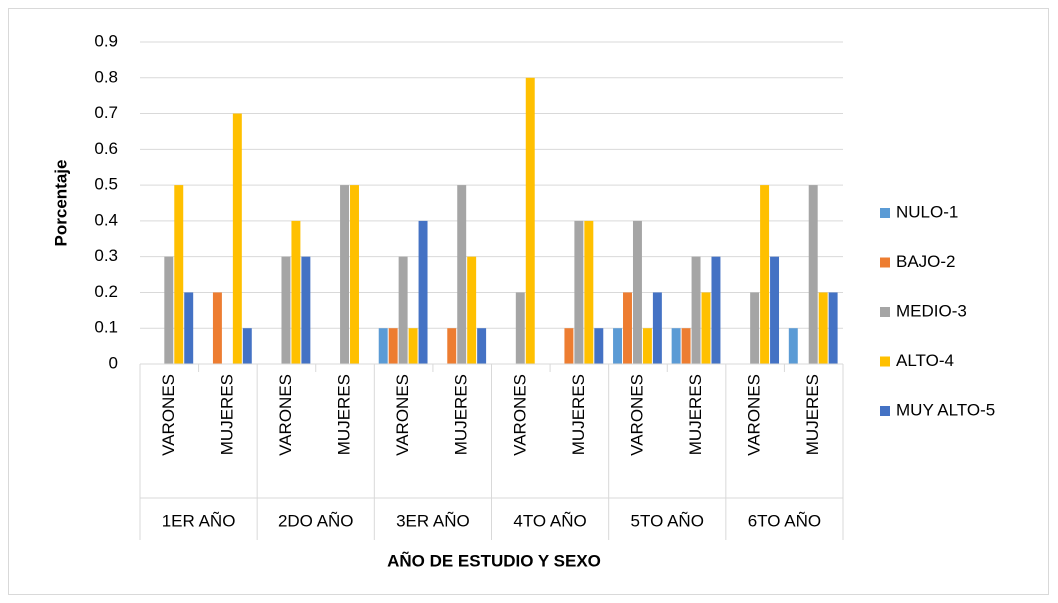 The height and width of the screenshot is (603, 1058). Describe the element at coordinates (106, 291) in the screenshot. I see `y-tick-label: 0.2` at that location.